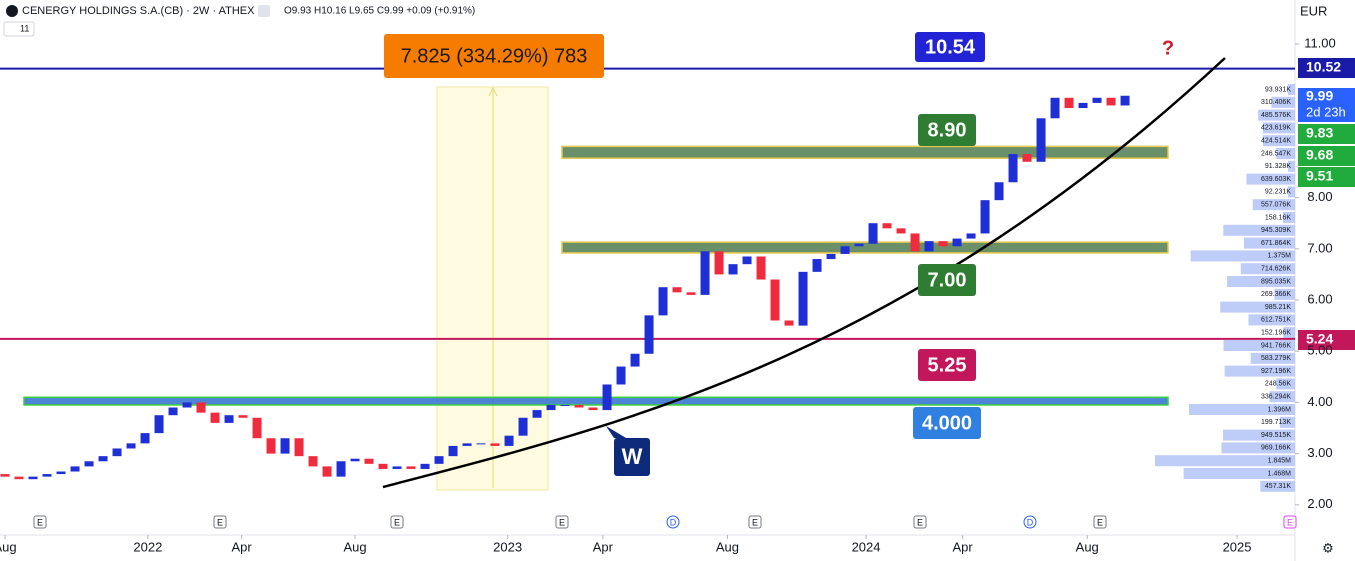  I want to click on volume-label: 1.845M, so click(1280, 461).